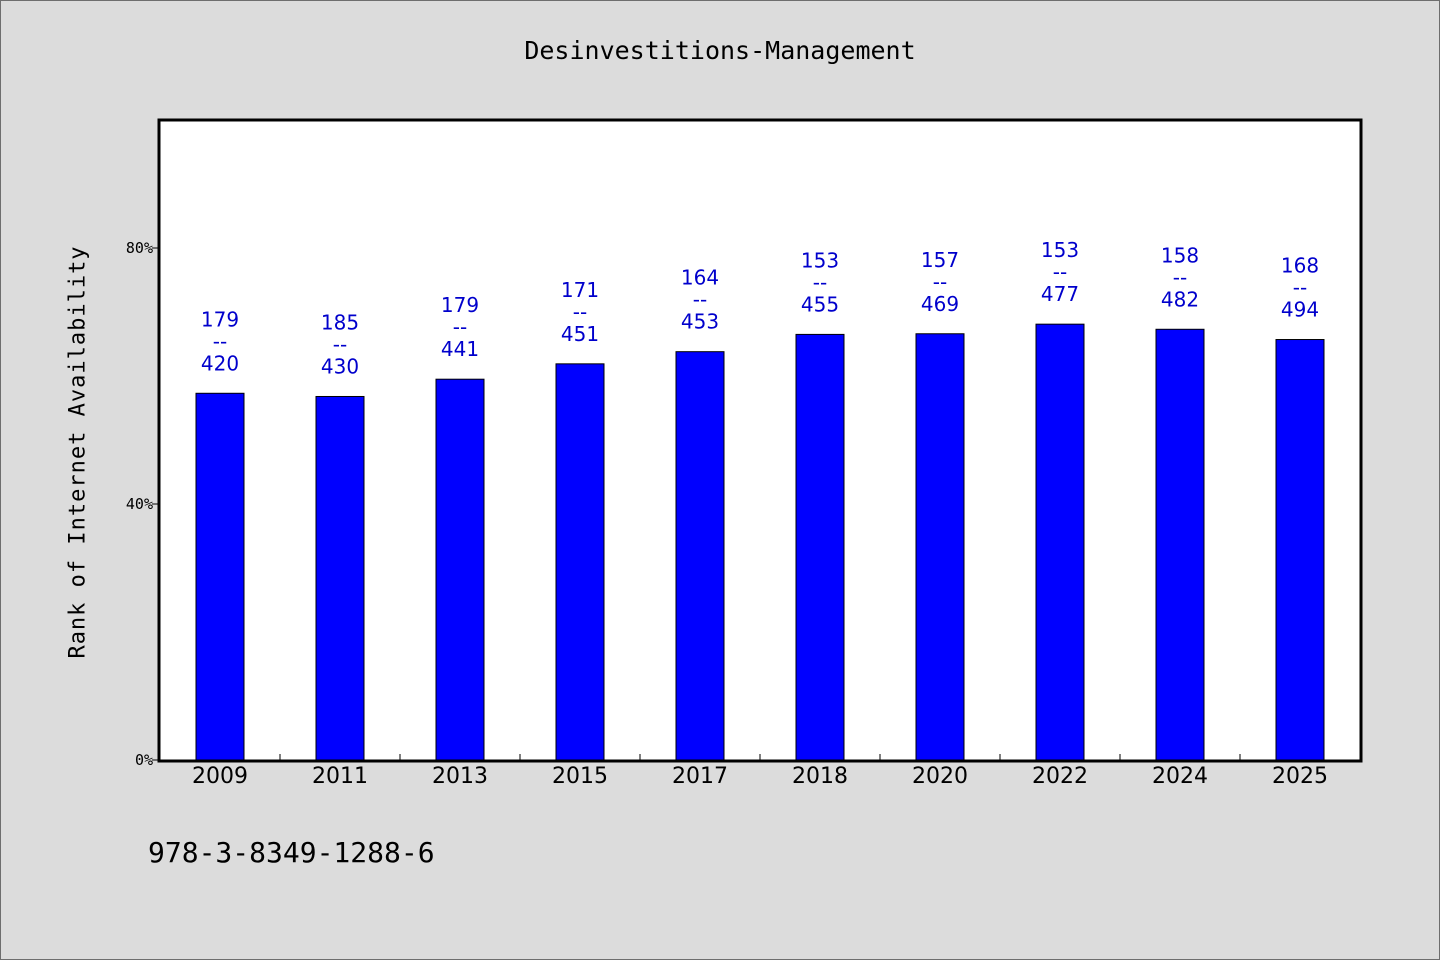  I want to click on x-tick-label: 2024, so click(1180, 776).